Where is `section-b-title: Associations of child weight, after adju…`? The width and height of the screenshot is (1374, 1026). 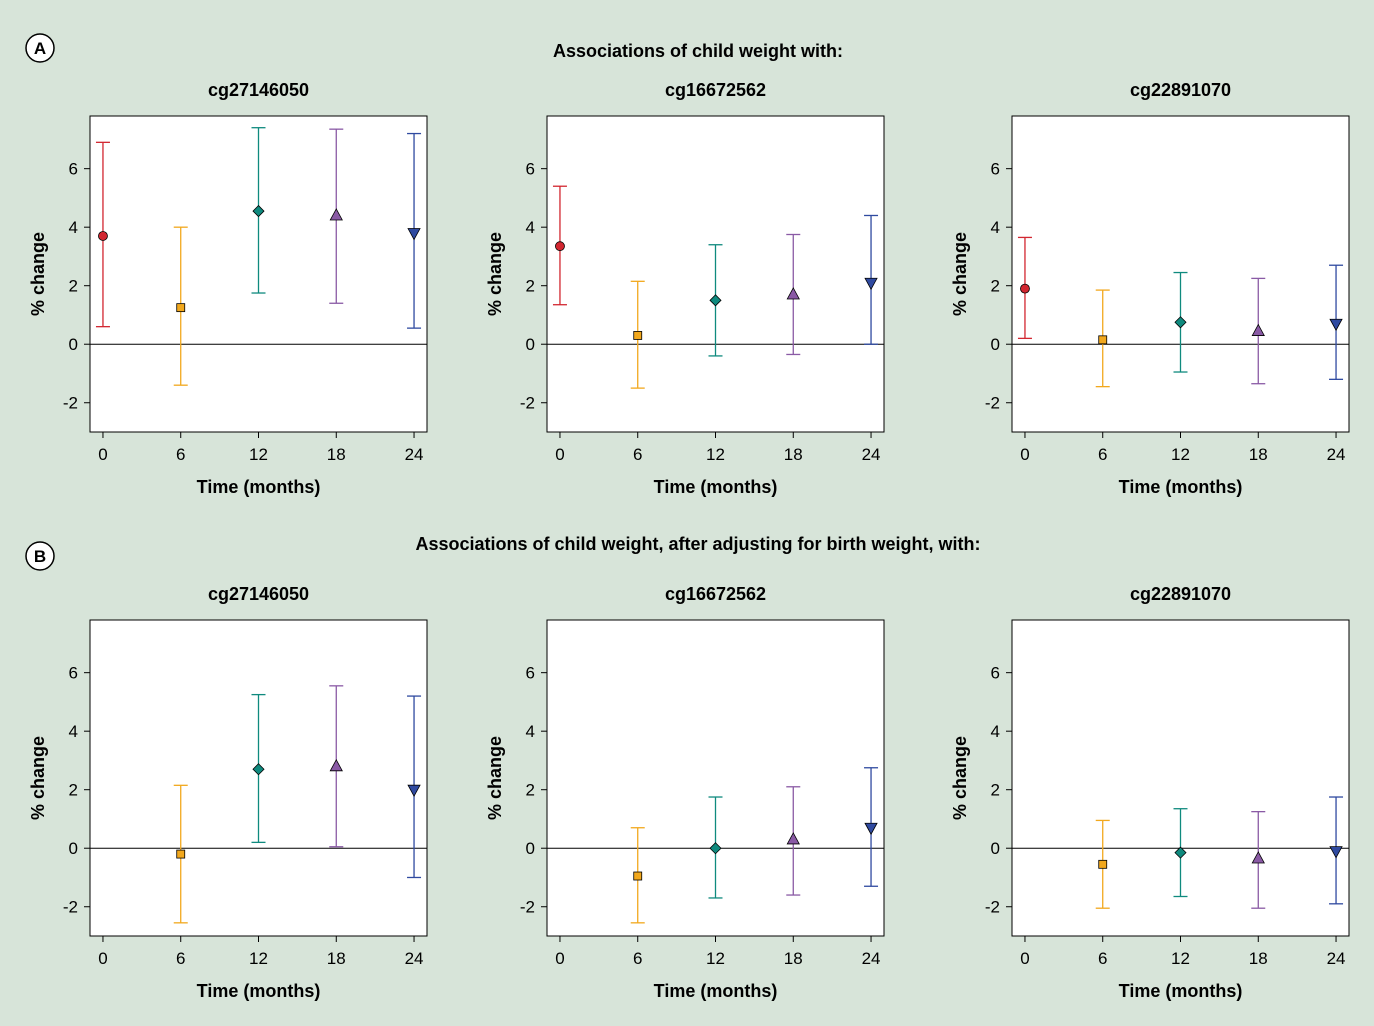
section-b-title: Associations of child weight, after adju… is located at coordinates (697, 544).